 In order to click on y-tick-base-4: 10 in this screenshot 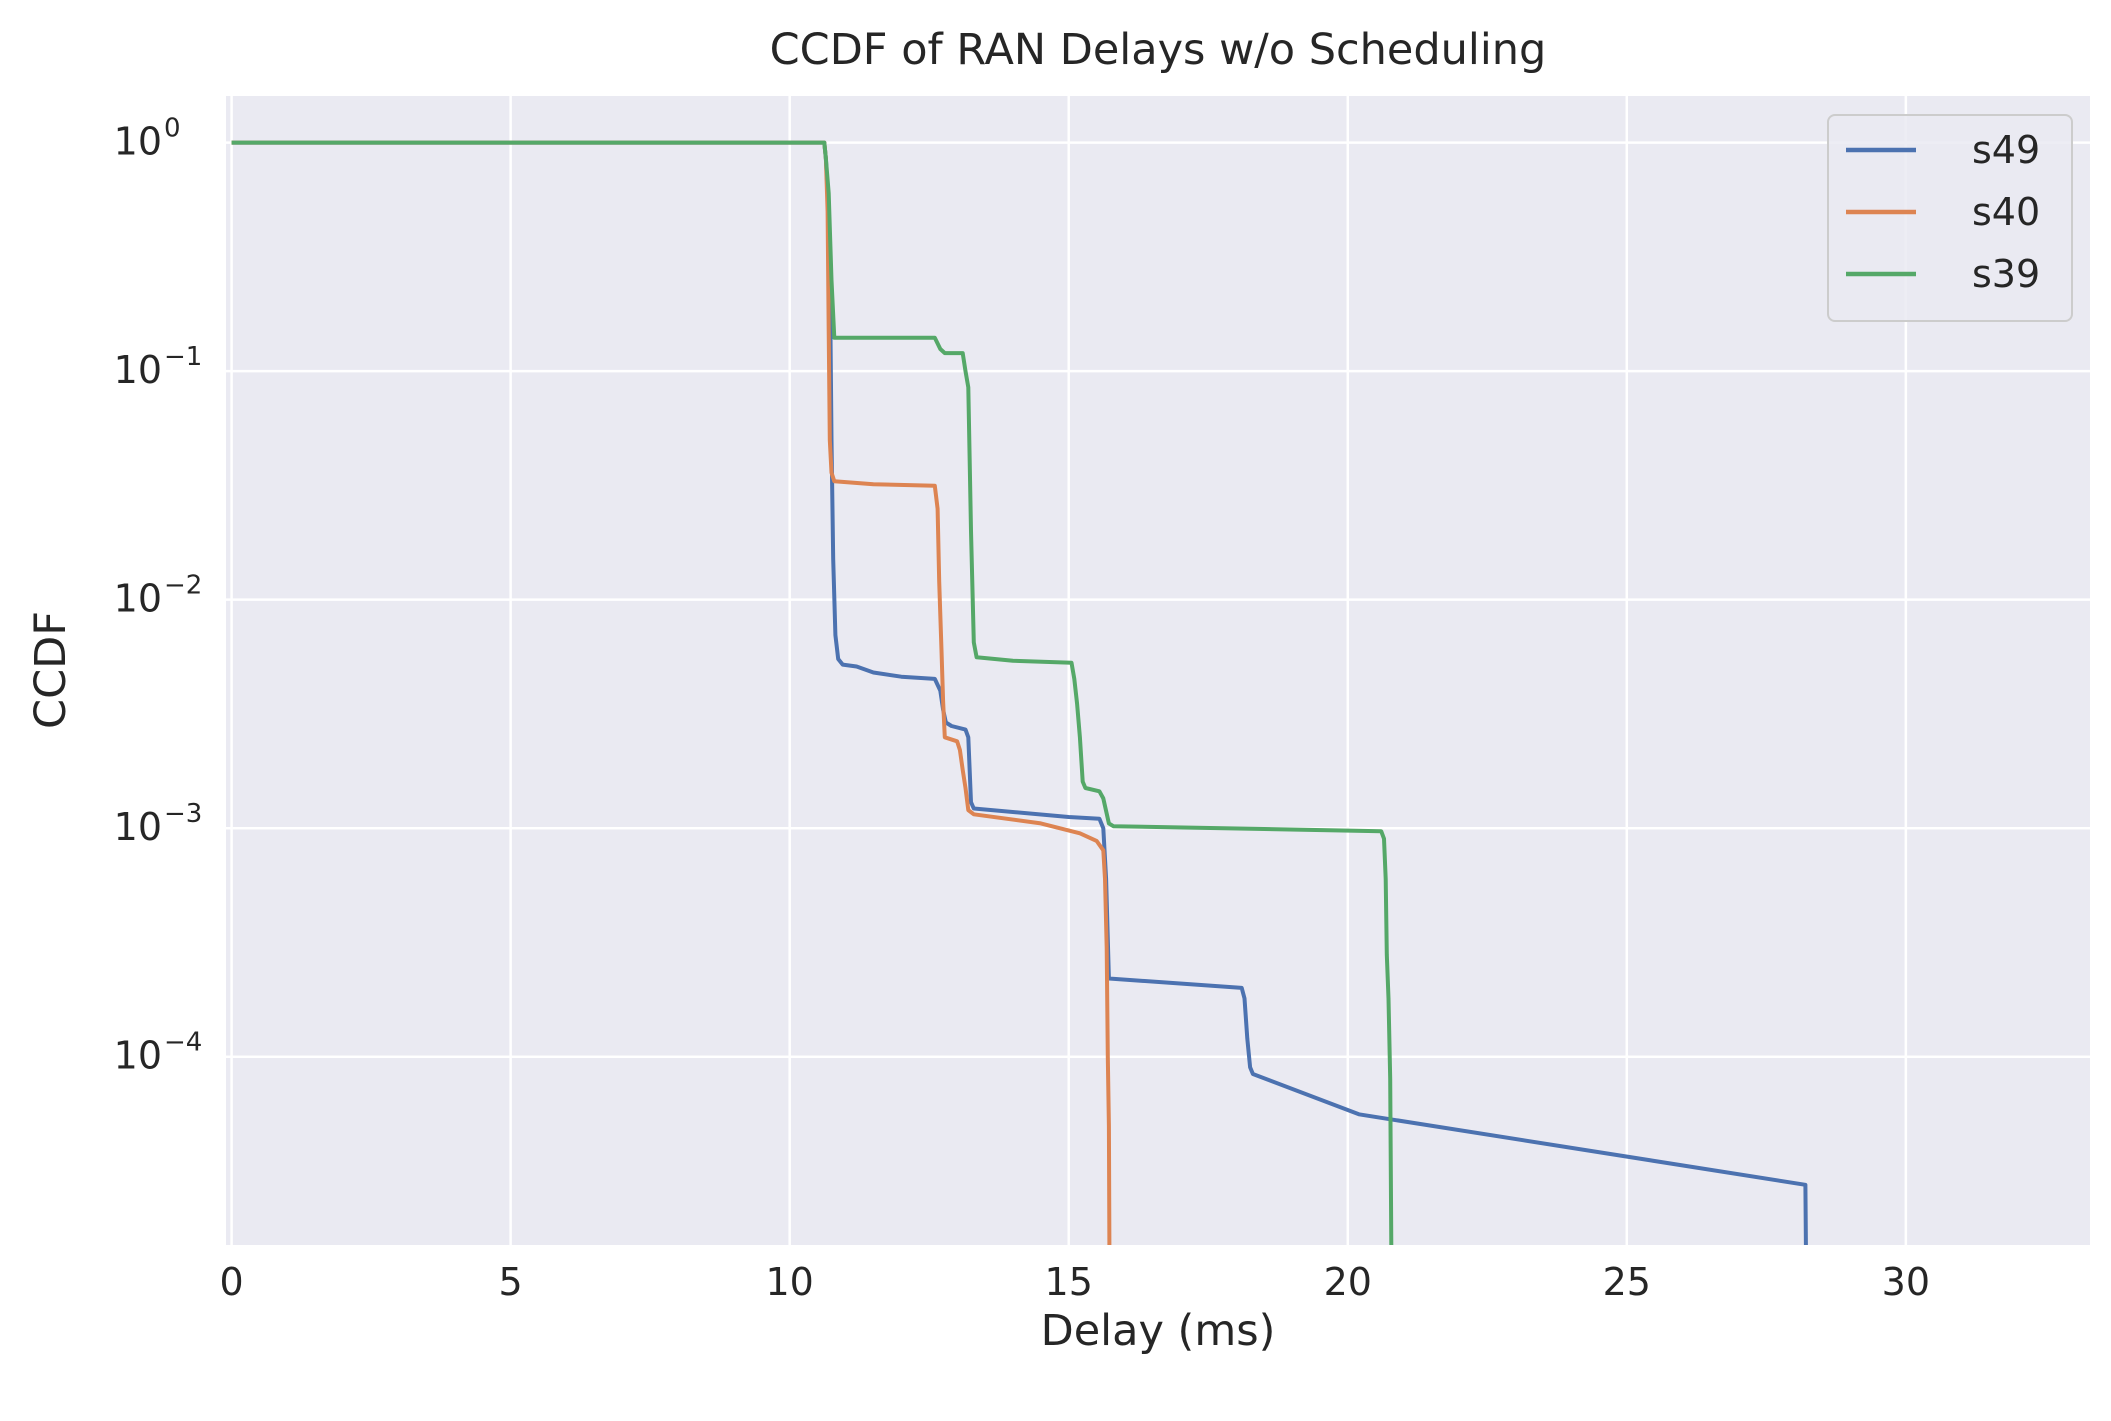, I will do `click(138, 1056)`.